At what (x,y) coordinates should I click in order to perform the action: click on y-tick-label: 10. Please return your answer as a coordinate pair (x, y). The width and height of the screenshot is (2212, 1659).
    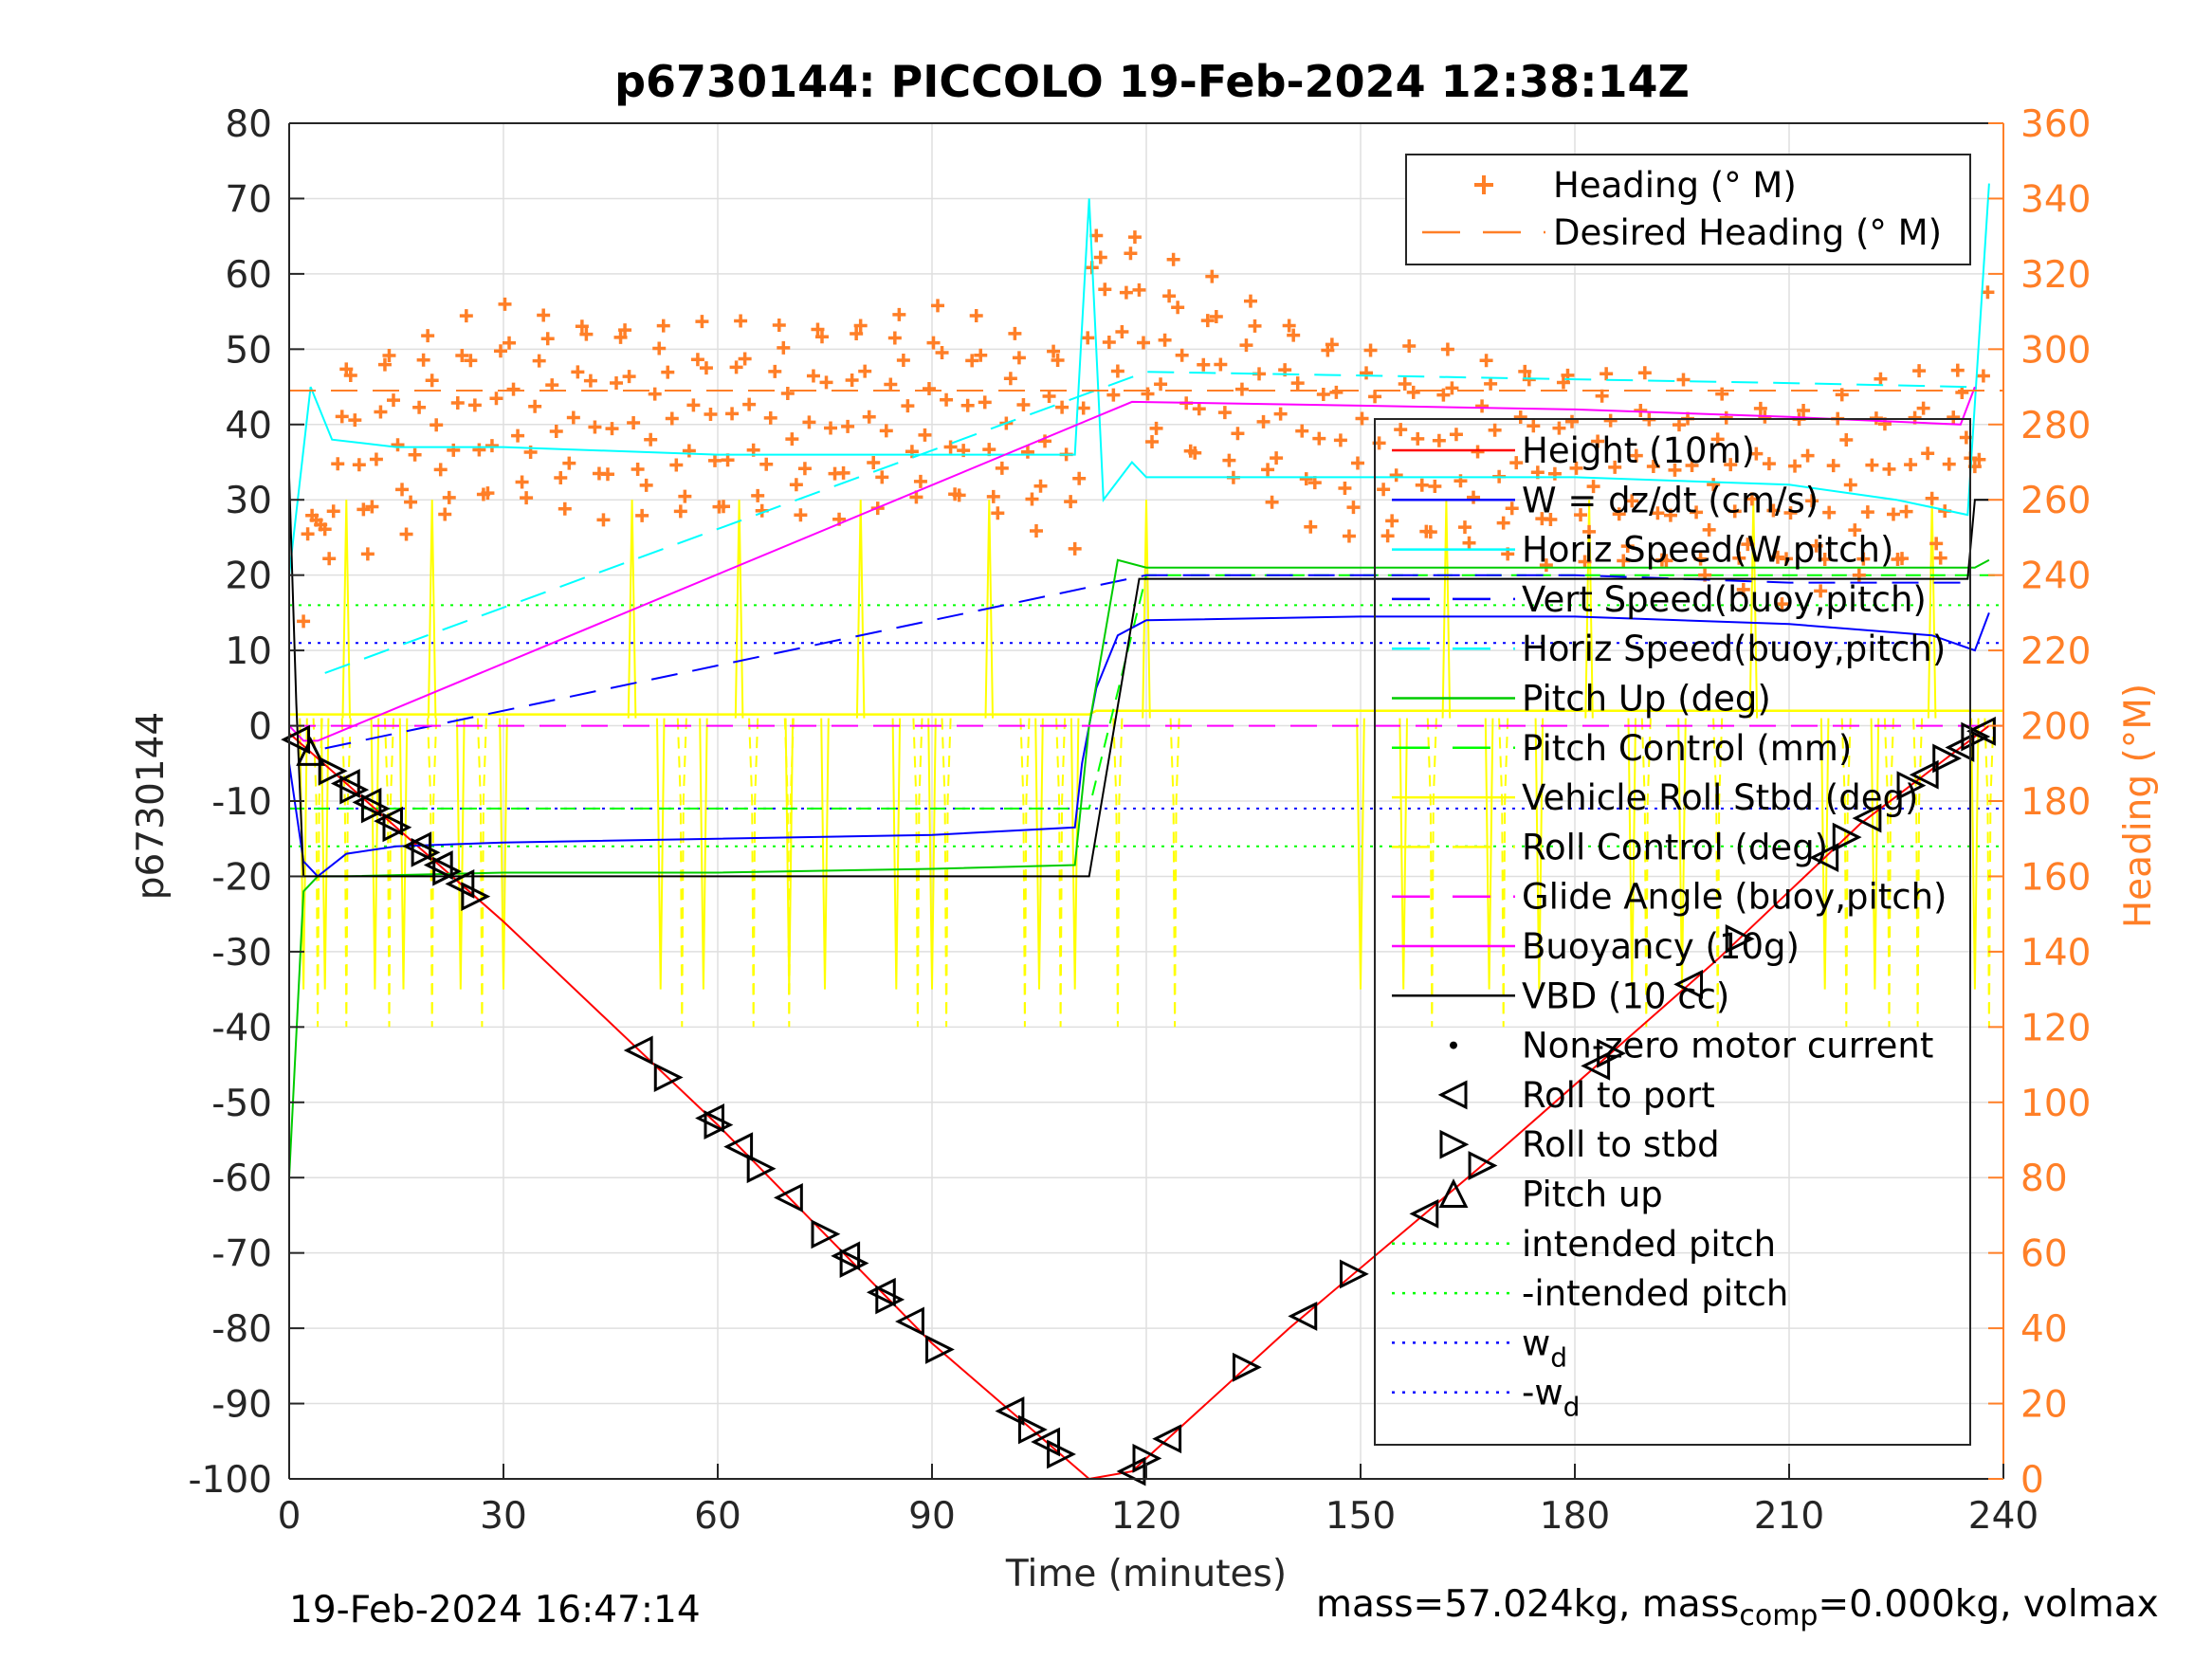
    Looking at the image, I should click on (248, 651).